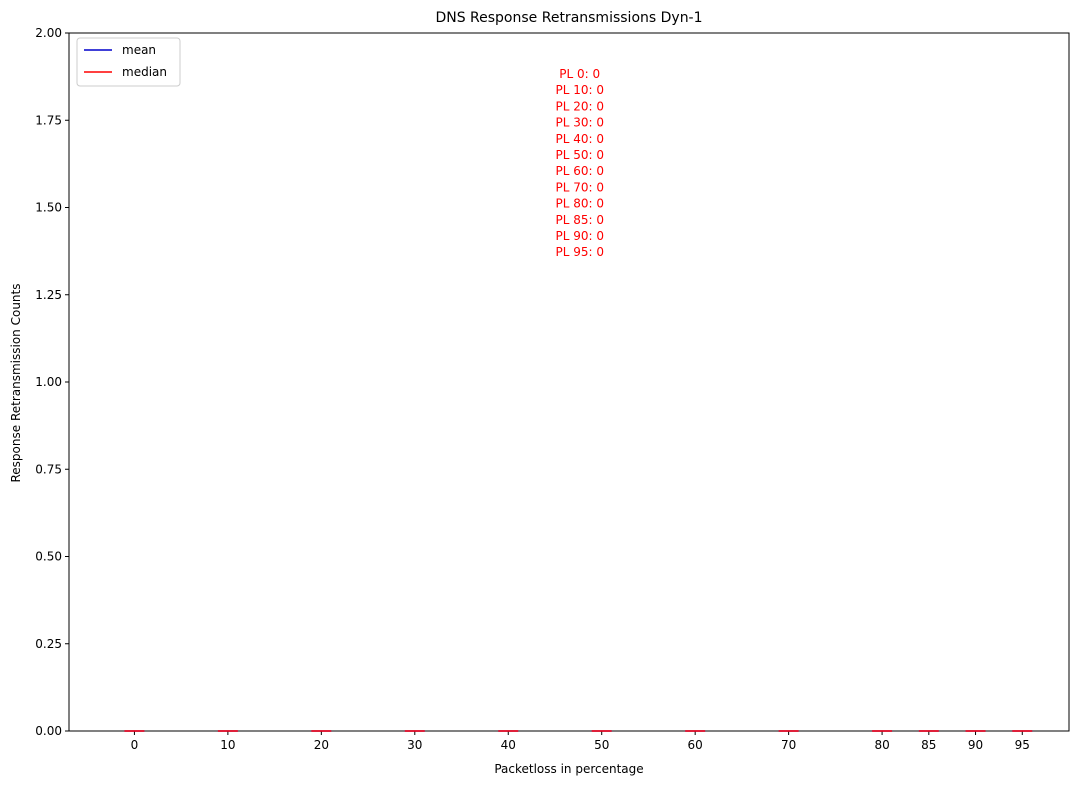 The height and width of the screenshot is (785, 1080). What do you see at coordinates (579, 106) in the screenshot?
I see `annotation-line: PL 20: 0` at bounding box center [579, 106].